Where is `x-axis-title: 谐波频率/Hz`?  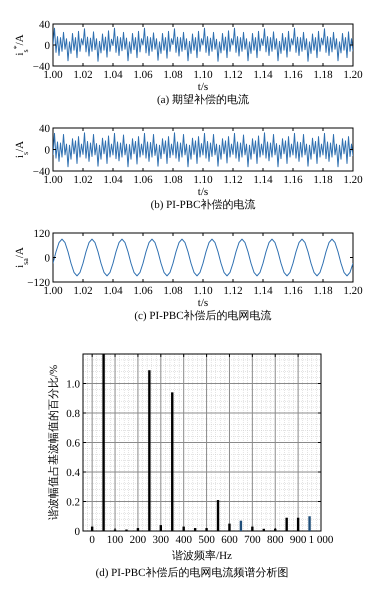 x-axis-title: 谐波频率/Hz is located at coordinates (202, 555).